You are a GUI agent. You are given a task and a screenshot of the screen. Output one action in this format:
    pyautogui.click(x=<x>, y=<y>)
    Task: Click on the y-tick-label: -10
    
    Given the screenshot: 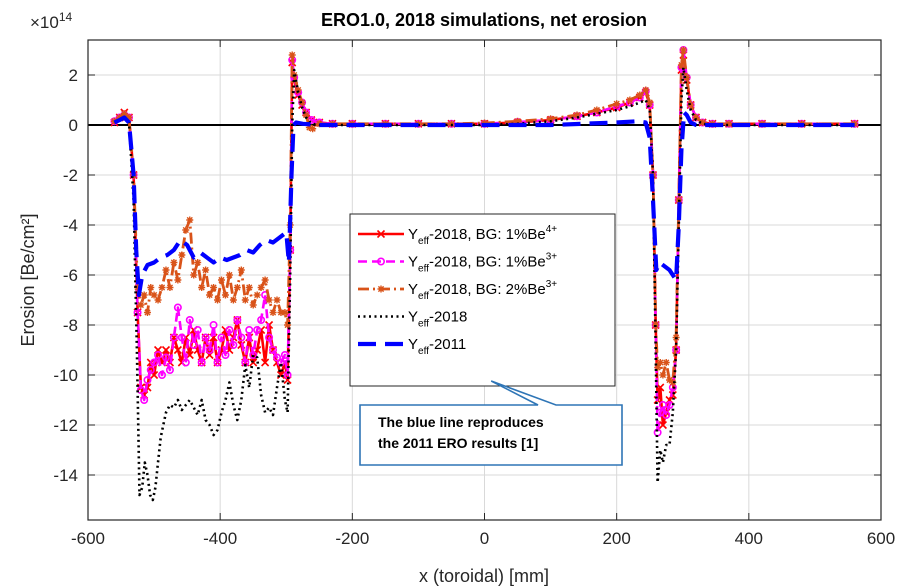 What is the action you would take?
    pyautogui.click(x=65, y=375)
    